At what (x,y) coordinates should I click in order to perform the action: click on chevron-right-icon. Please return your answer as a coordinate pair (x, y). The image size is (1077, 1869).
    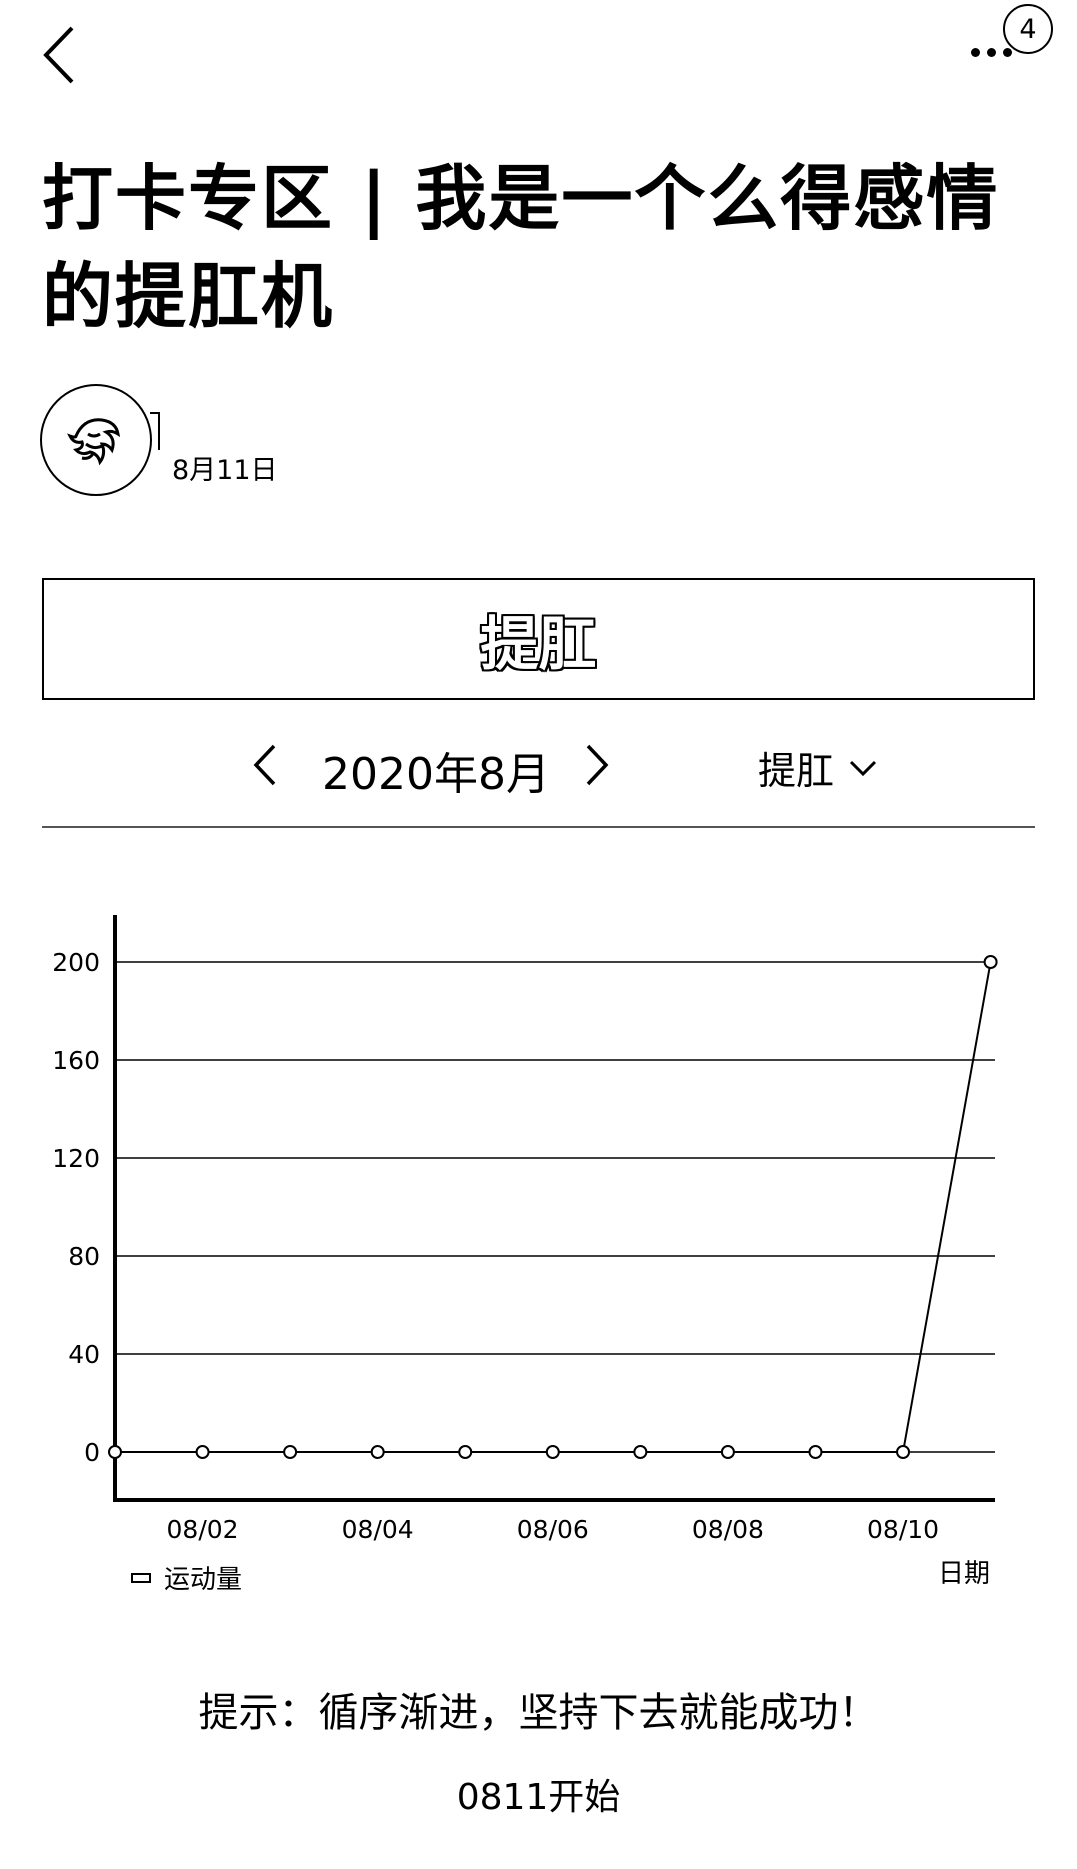
    Looking at the image, I should click on (597, 765).